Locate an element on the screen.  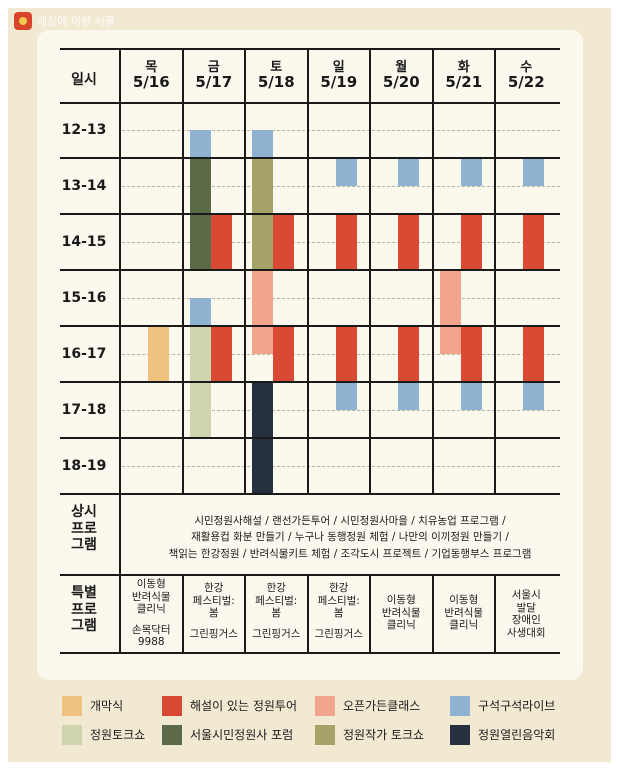
seoul-logo: 세상에 이런 서울 is located at coordinates (64, 21).